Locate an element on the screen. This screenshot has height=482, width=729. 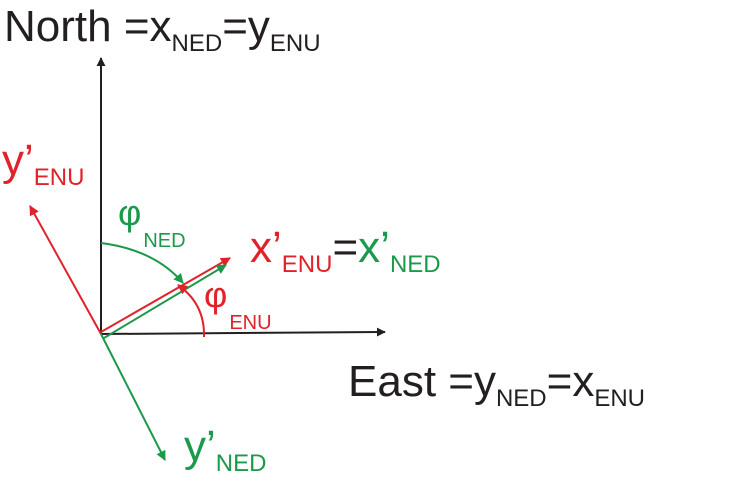
x-enu-prime-axis is located at coordinates (165, 295).